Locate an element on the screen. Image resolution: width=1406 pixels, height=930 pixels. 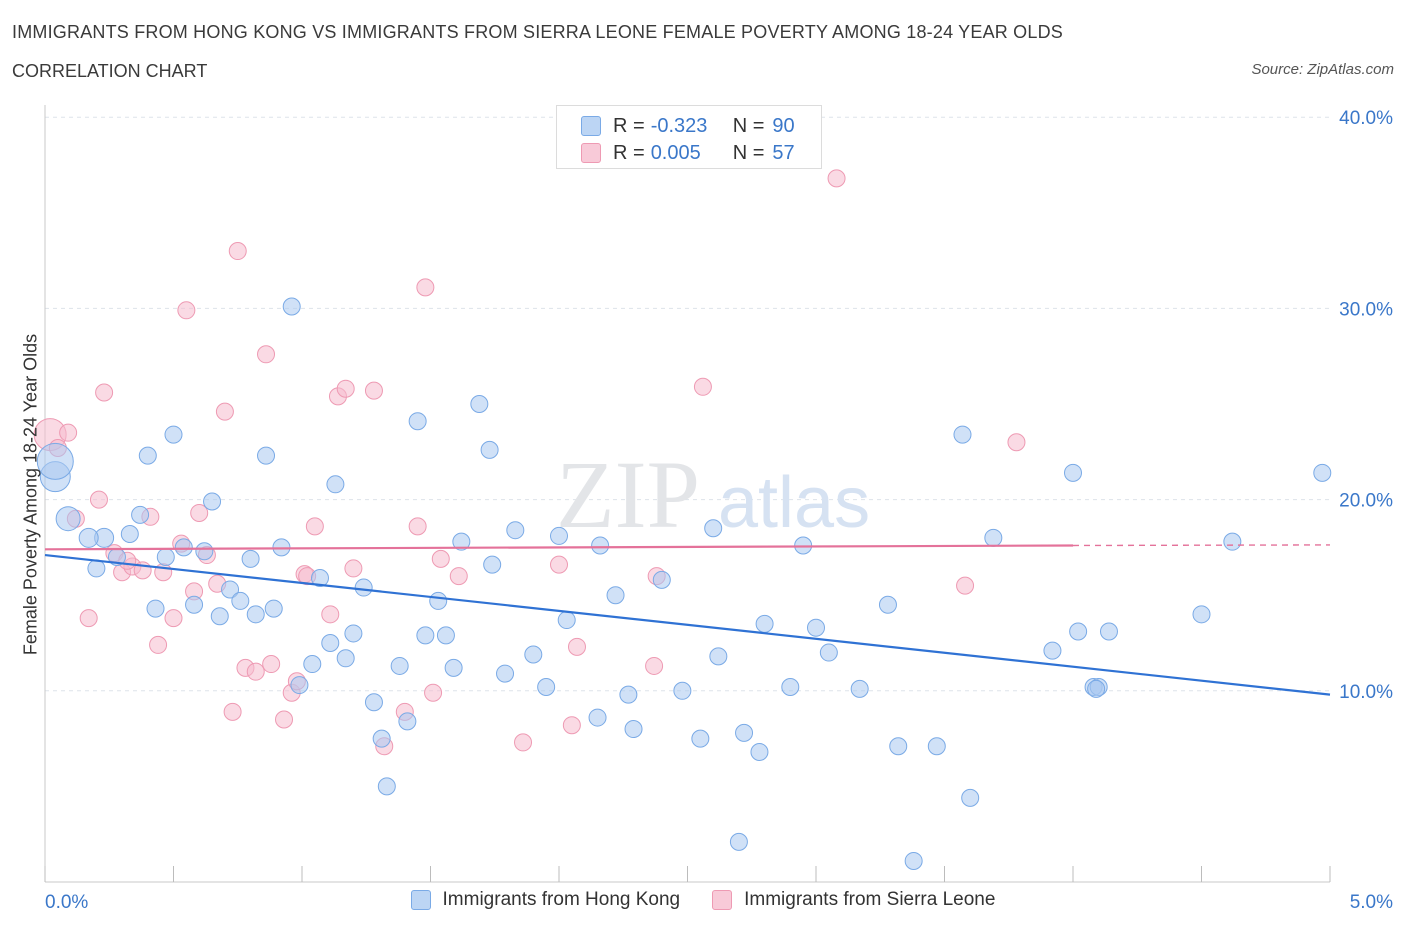
legend-label: Immigrants from Sierra Leone is located at coordinates (870, 899).